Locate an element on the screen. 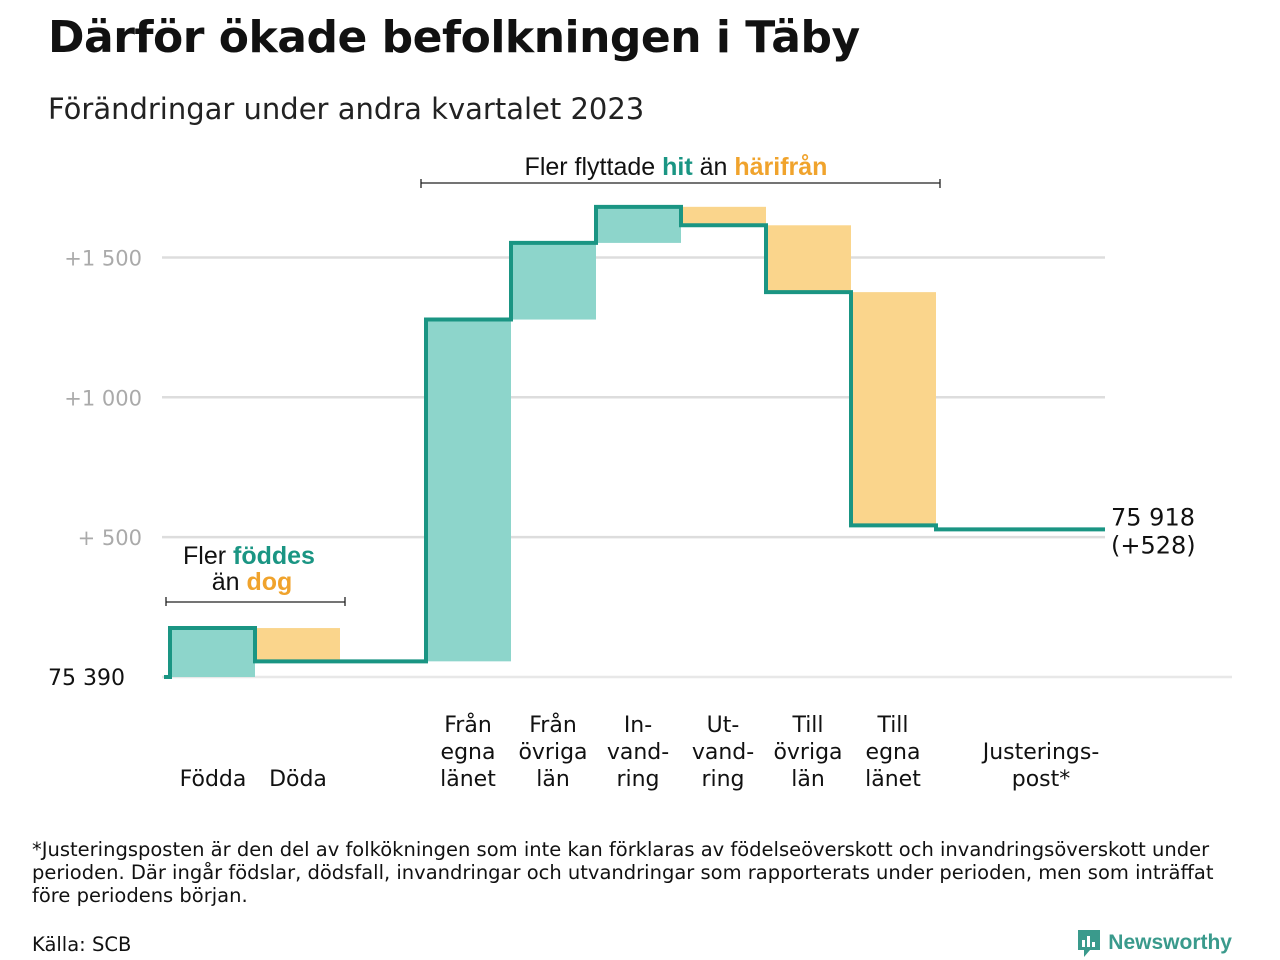  births-annotation-line2: än dog is located at coordinates (252, 582).